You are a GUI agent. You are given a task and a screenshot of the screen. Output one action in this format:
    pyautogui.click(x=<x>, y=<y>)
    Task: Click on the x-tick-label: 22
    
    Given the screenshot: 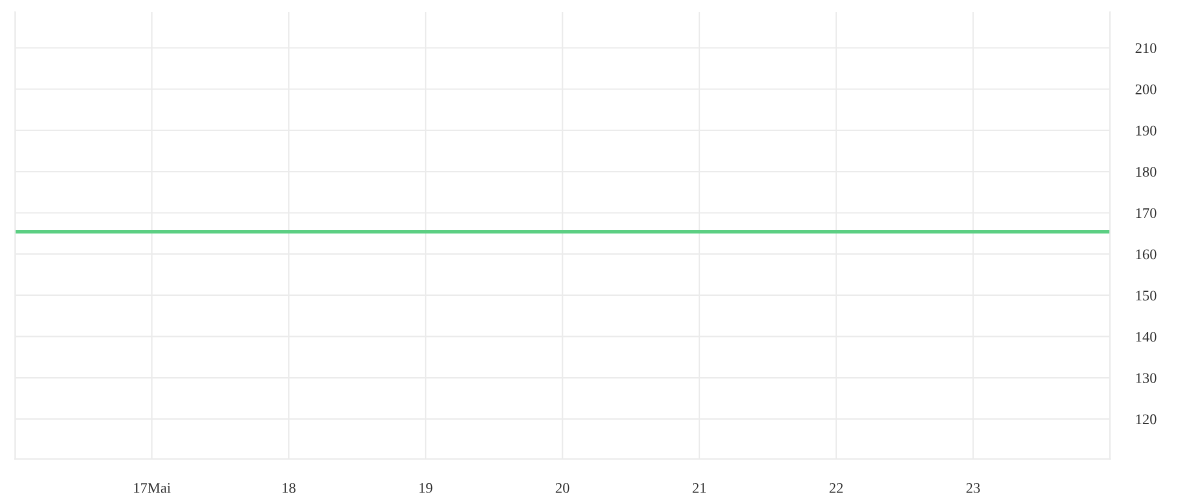 What is the action you would take?
    pyautogui.click(x=836, y=488)
    